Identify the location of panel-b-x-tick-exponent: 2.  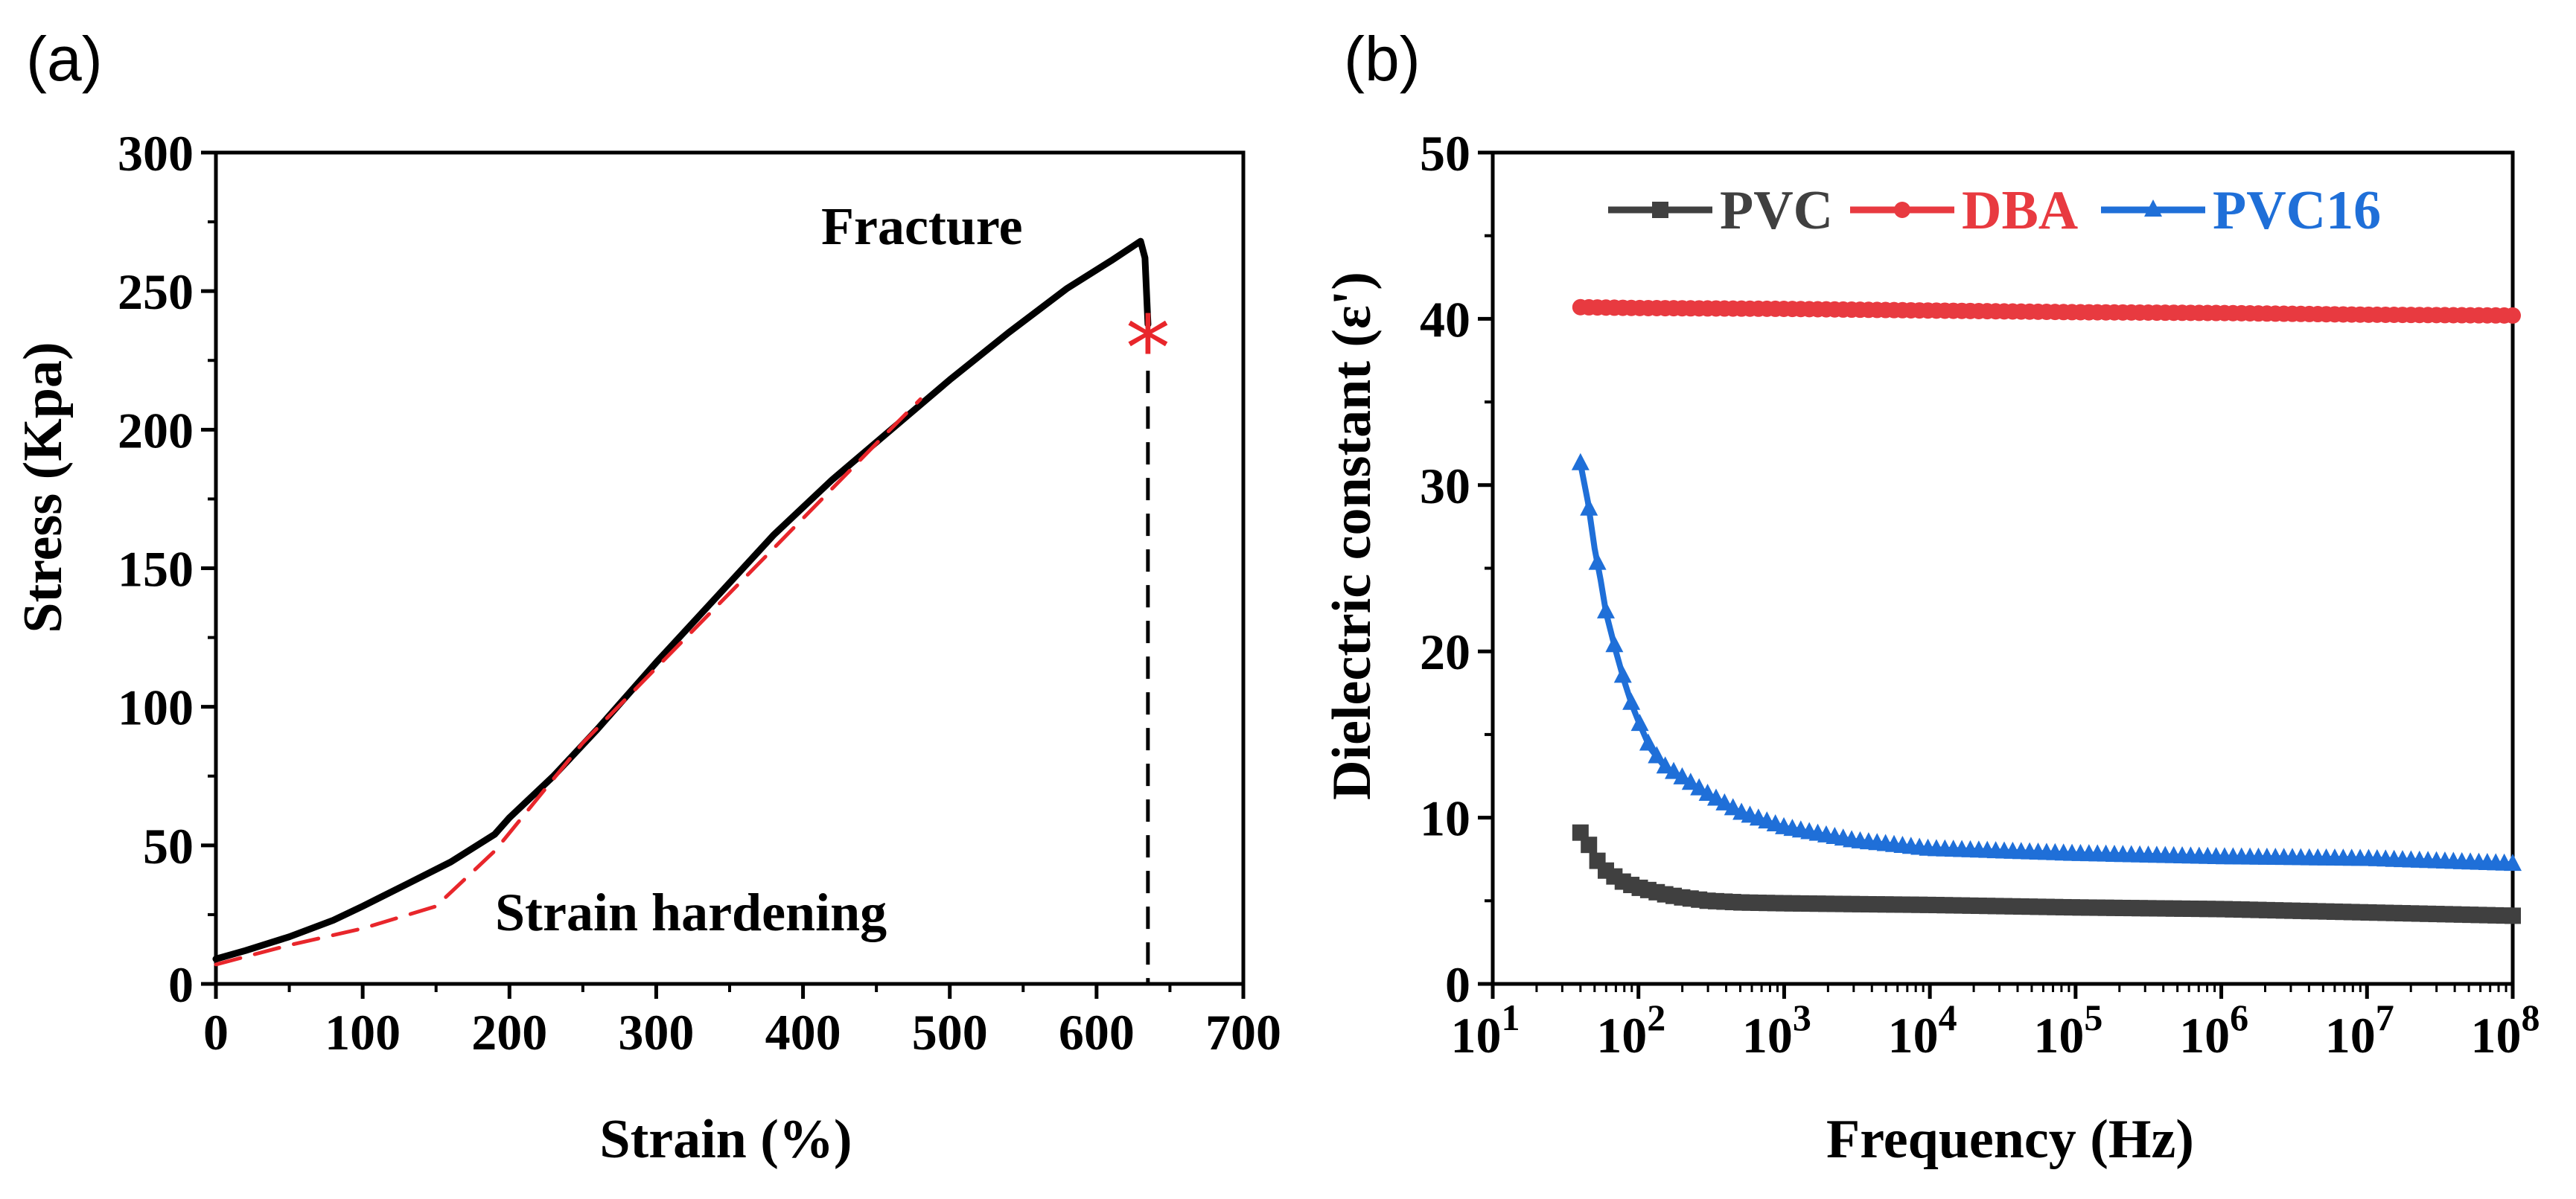
(1656, 1018).